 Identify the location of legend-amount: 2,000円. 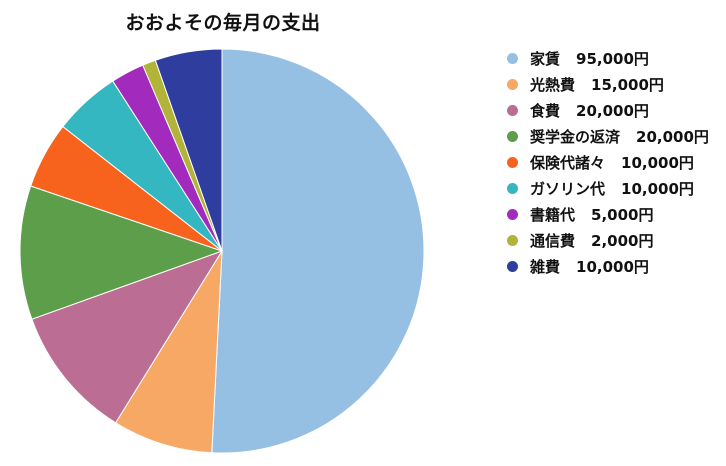
(622, 240).